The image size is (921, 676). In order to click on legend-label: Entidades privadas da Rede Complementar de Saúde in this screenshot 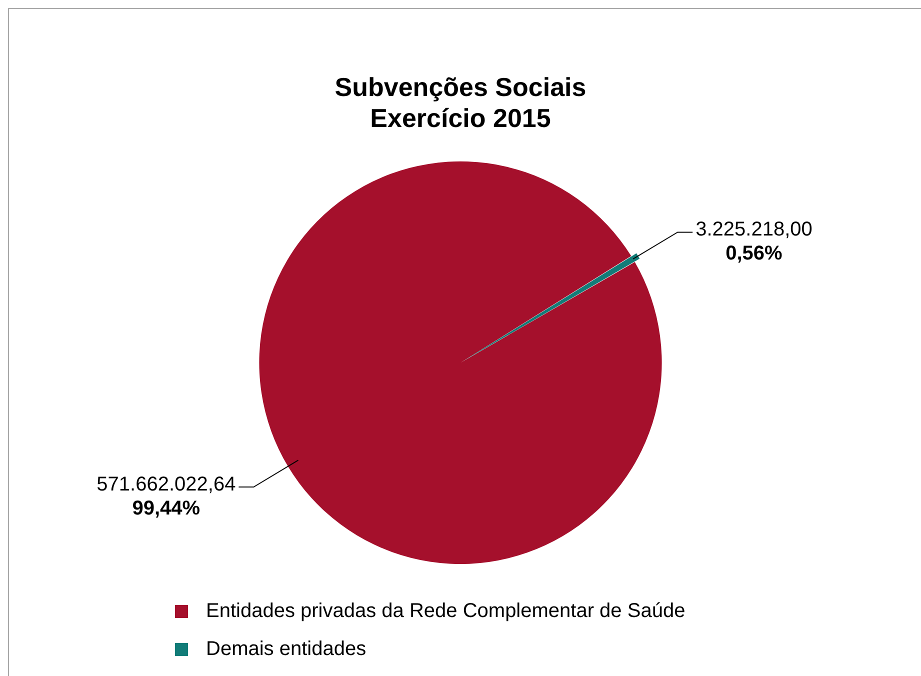, I will do `click(446, 611)`.